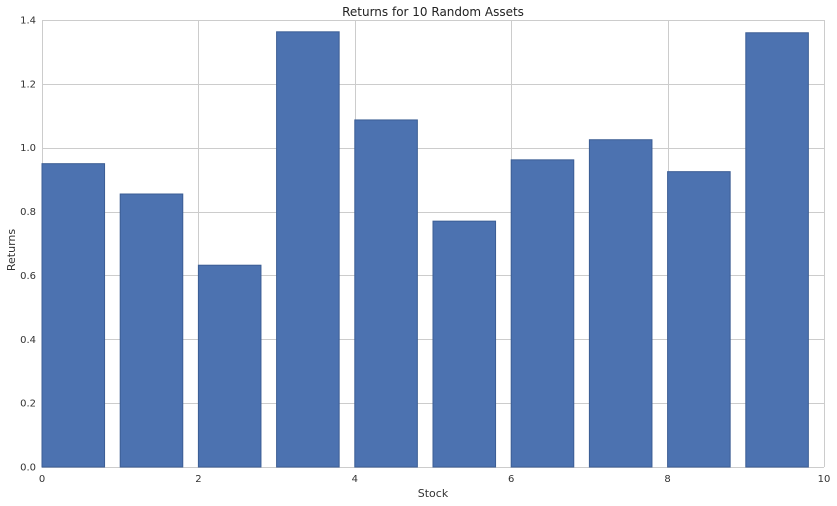 The width and height of the screenshot is (837, 506). What do you see at coordinates (667, 479) in the screenshot?
I see `x-tick-label: 8` at bounding box center [667, 479].